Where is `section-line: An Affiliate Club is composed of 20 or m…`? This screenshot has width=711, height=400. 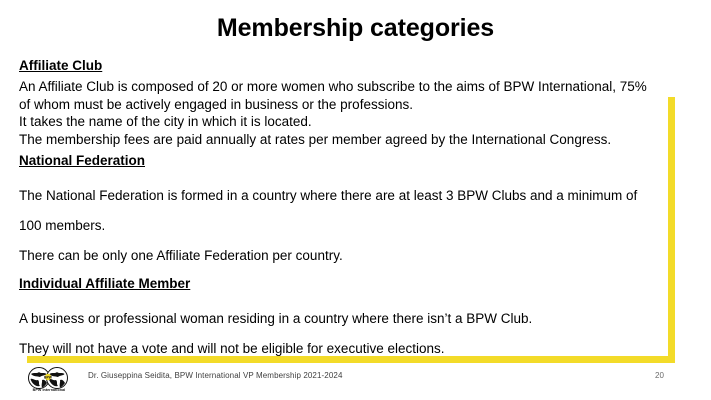
section-line: An Affiliate Club is composed of 20 or m… is located at coordinates (333, 86).